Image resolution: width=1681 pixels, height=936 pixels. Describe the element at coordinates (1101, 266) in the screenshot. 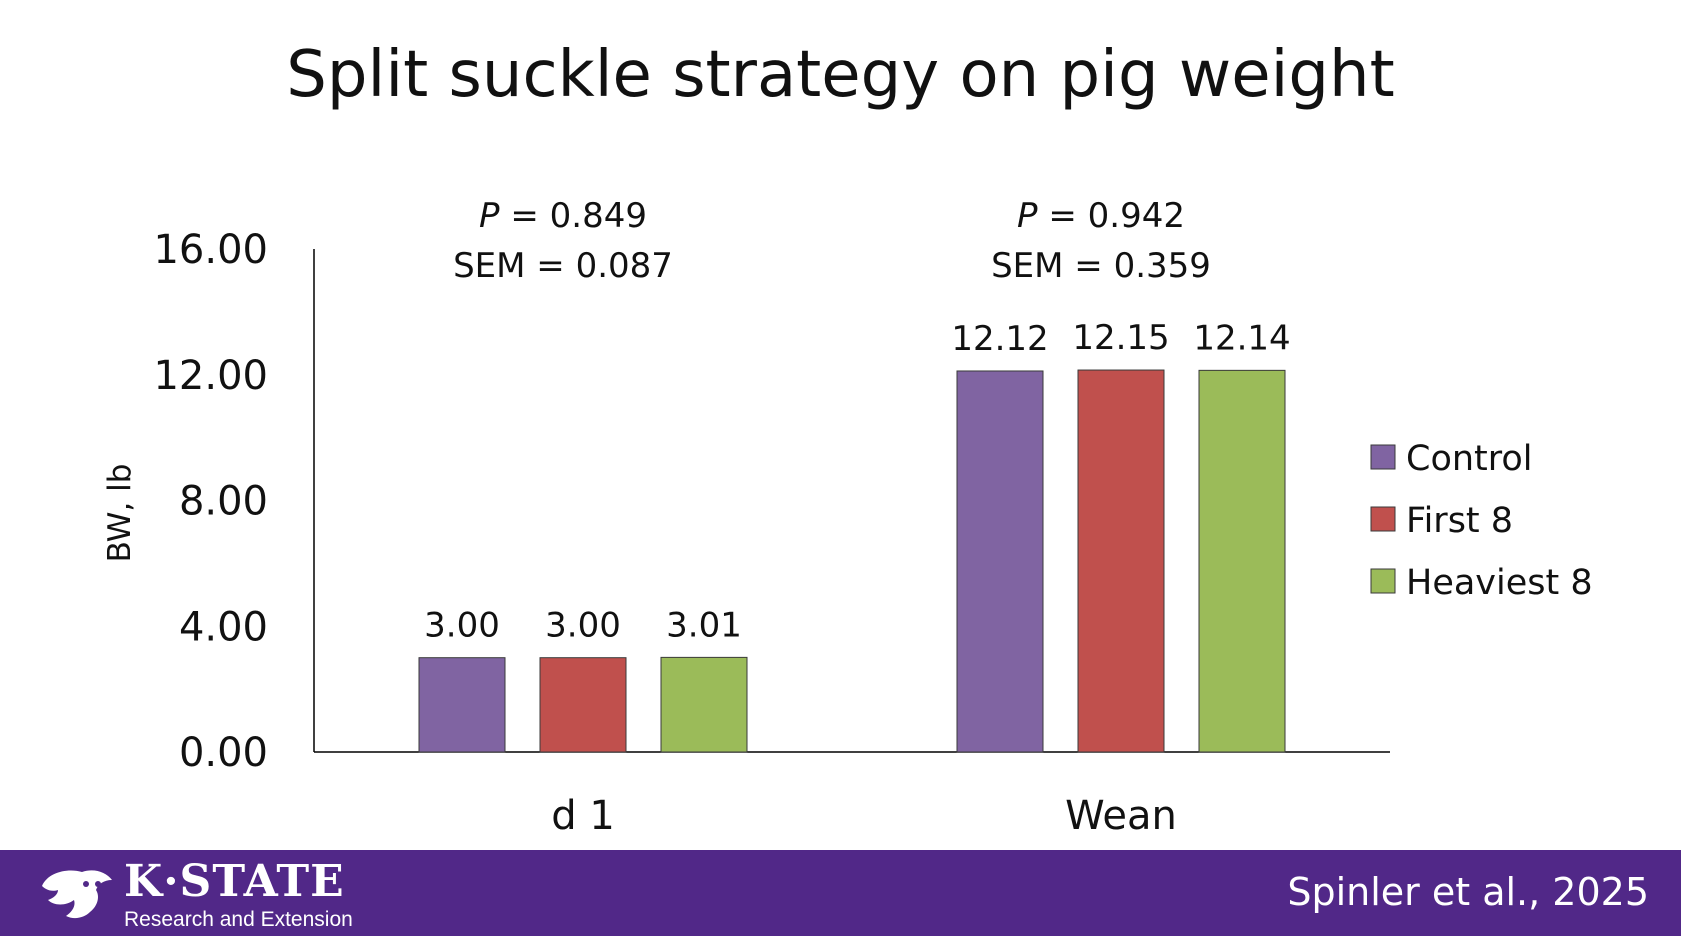

I see `sem-annotation: SEM = 0.359` at that location.